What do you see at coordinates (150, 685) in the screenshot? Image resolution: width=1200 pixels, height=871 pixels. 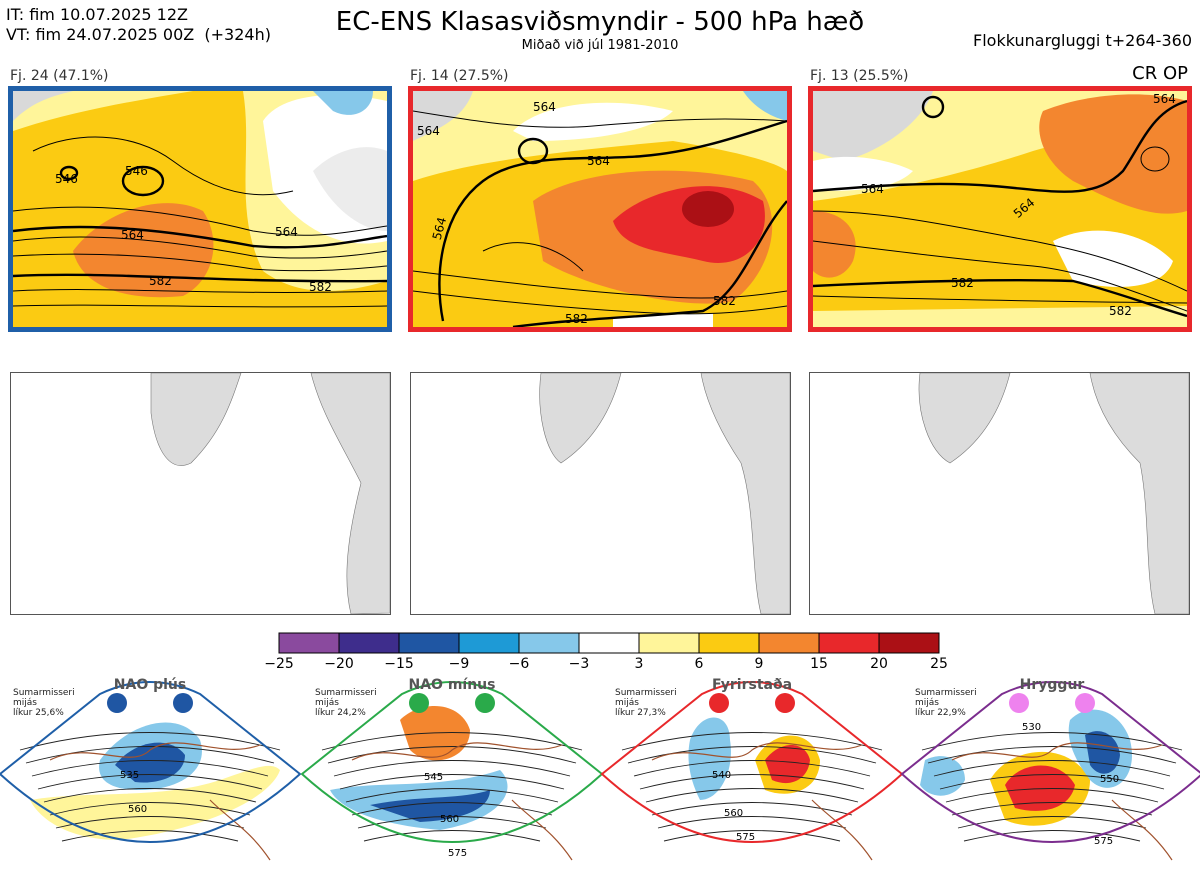 I see `regime-name: NAO plús` at bounding box center [150, 685].